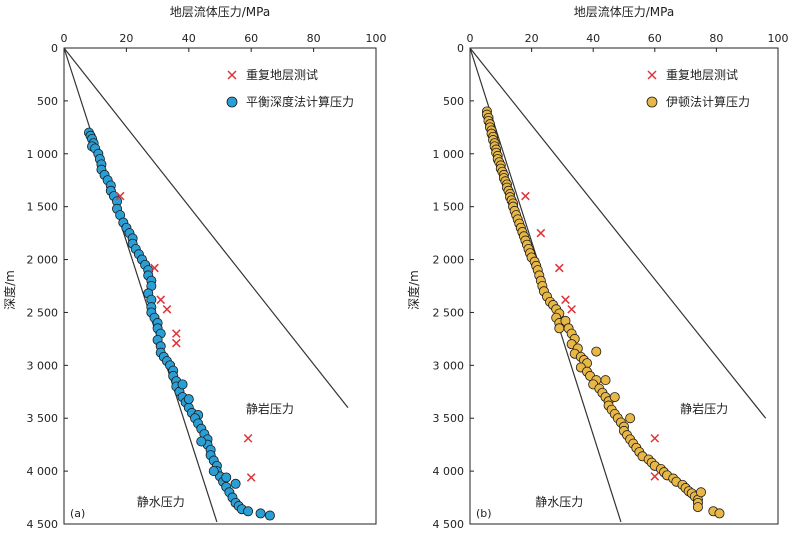  What do you see at coordinates (300, 101) in the screenshot?
I see `legend-label: 平衡深度法计算压力` at bounding box center [300, 101].